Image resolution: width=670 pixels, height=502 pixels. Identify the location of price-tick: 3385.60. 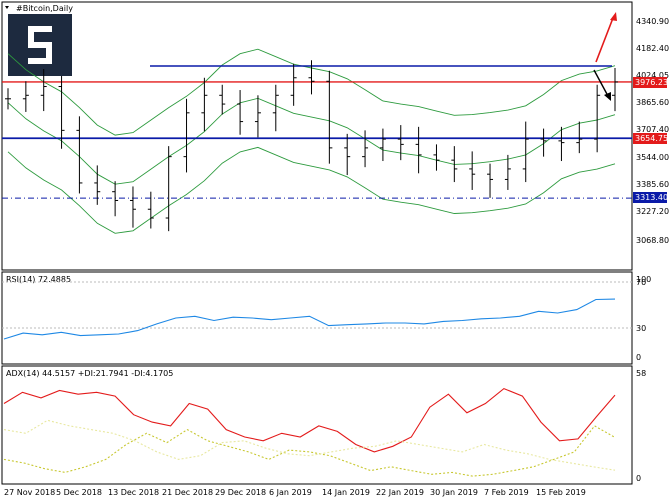
(652, 184).